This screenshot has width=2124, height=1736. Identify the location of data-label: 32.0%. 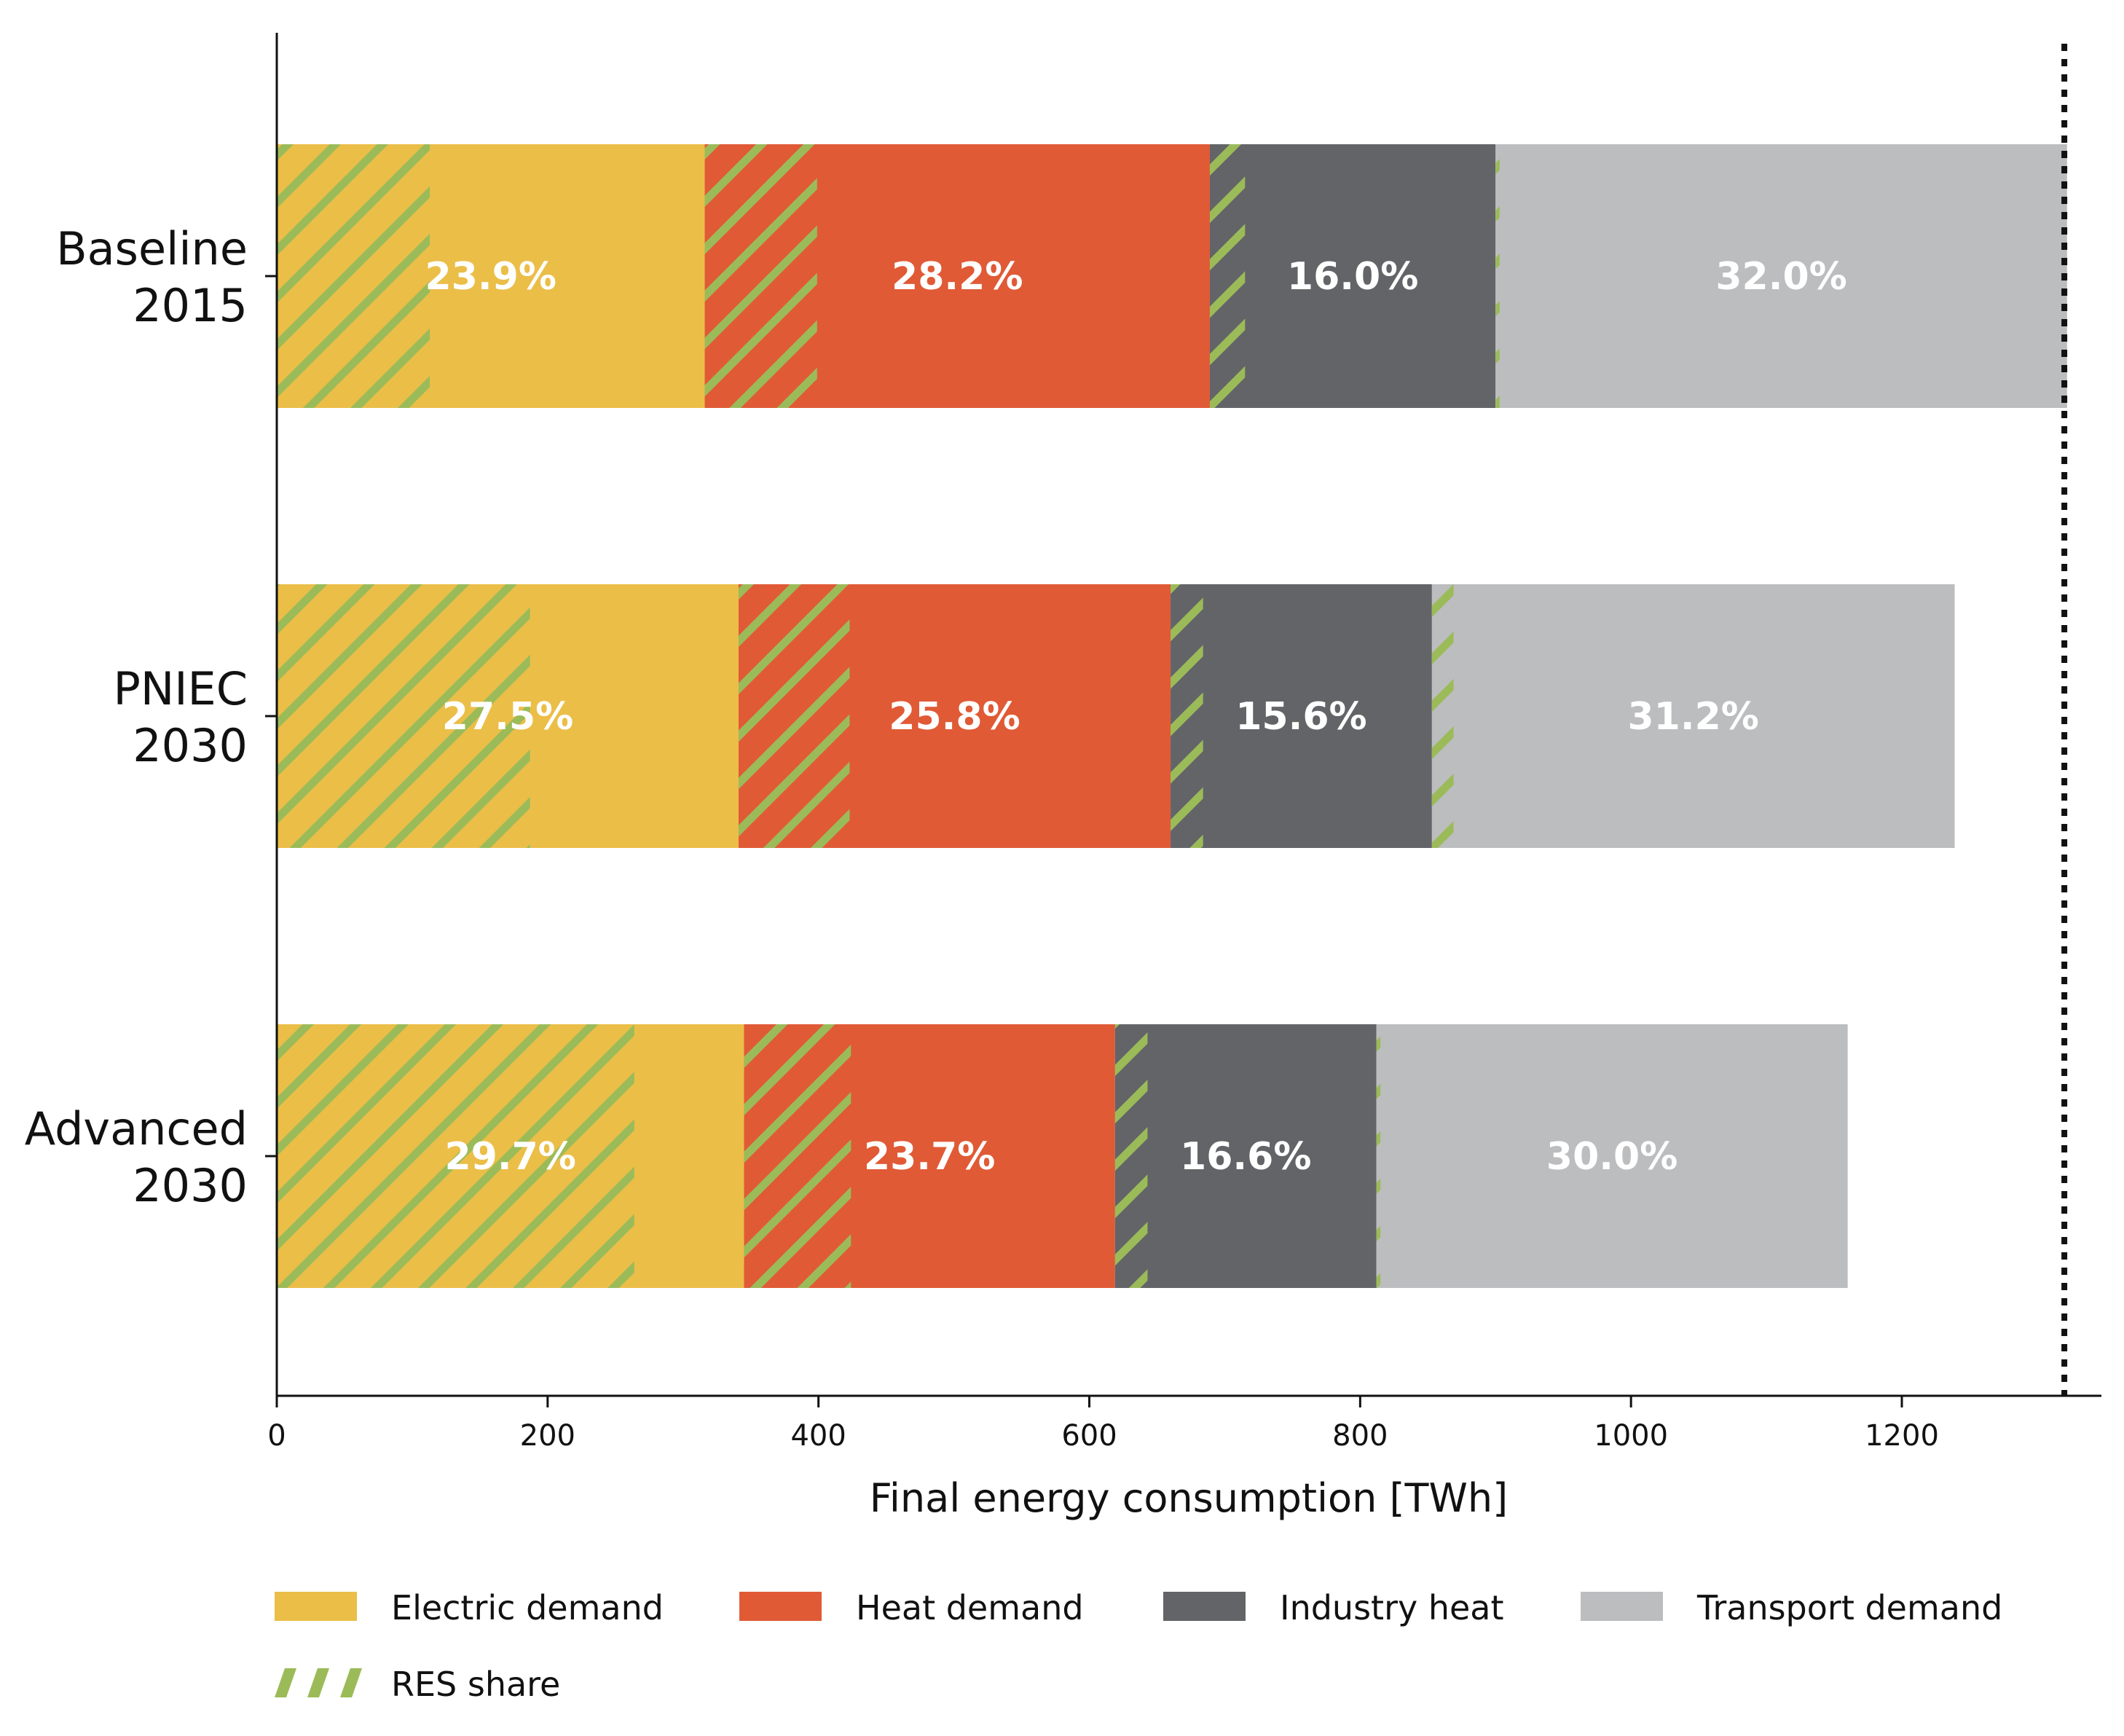
(1780, 277).